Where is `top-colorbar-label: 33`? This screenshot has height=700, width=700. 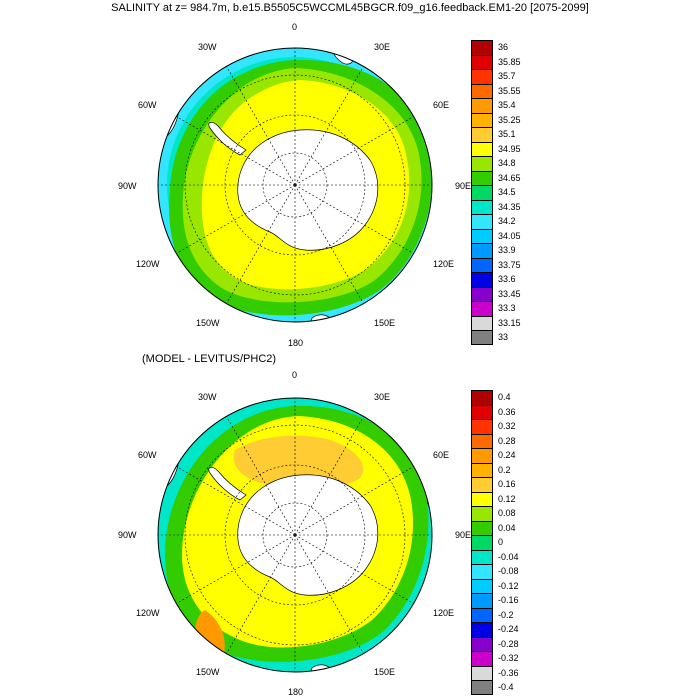
top-colorbar-label: 33 is located at coordinates (503, 337).